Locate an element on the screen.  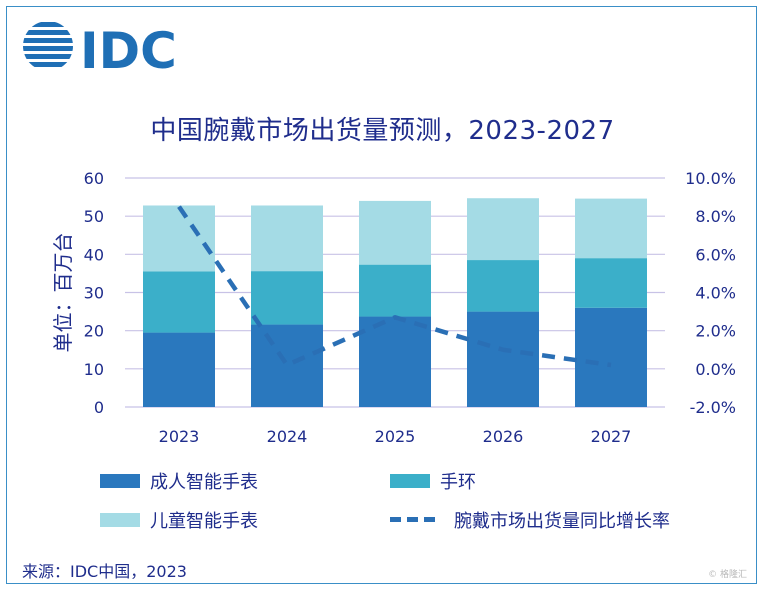
legend-kids-smartwatch: 儿童智能手表 is located at coordinates (179, 520).